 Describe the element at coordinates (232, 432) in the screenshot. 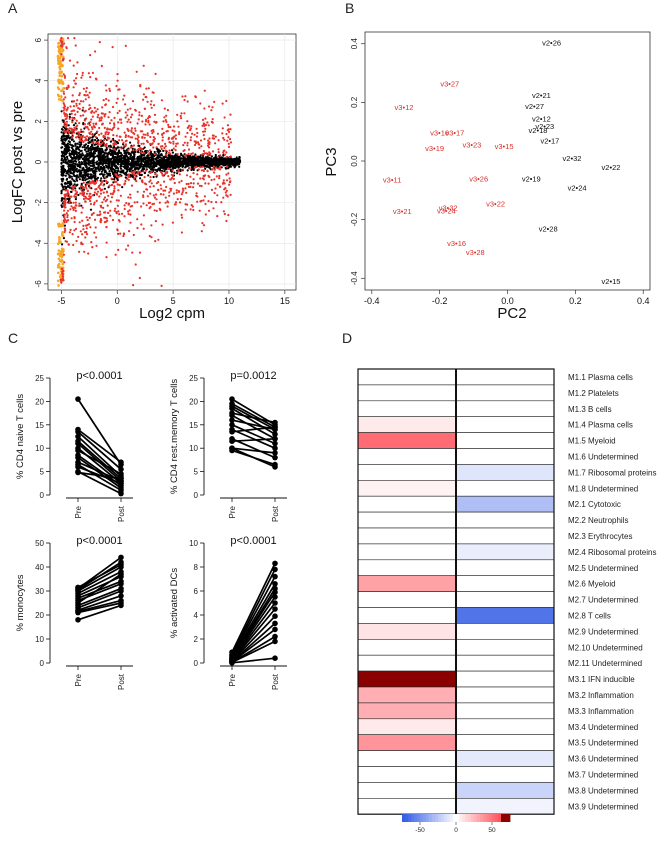

I see `paired-point-pre` at that location.